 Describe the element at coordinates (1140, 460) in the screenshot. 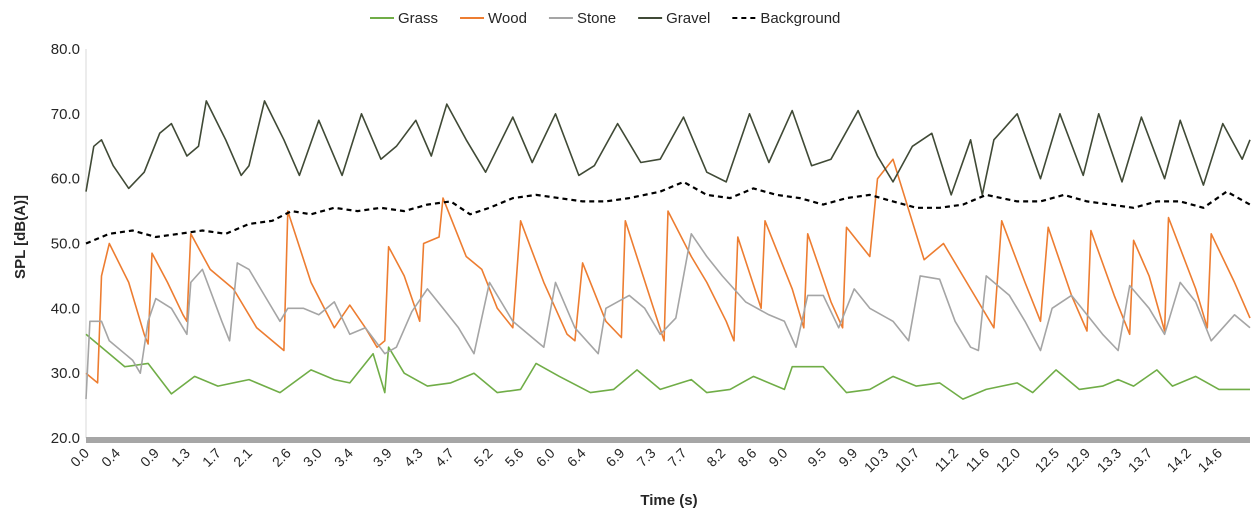

I see `x-tick-label: 13.7` at that location.